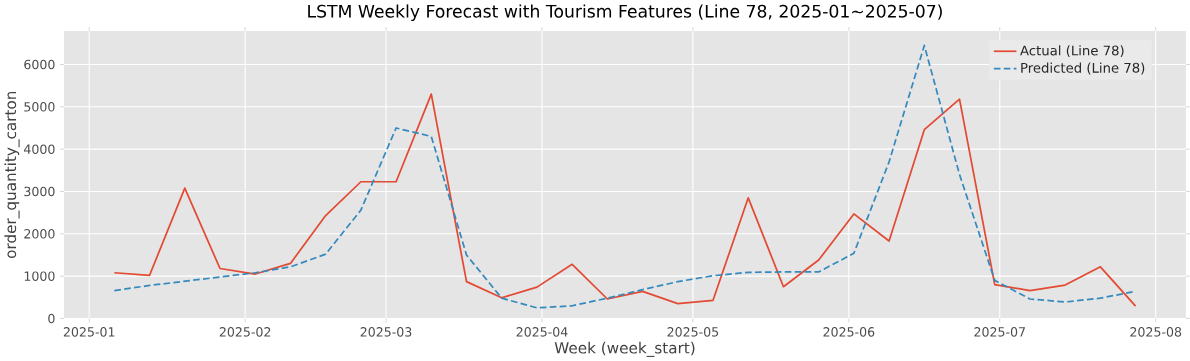 Image resolution: width=1190 pixels, height=361 pixels. I want to click on x-tick-label: 2025-06, so click(849, 331).